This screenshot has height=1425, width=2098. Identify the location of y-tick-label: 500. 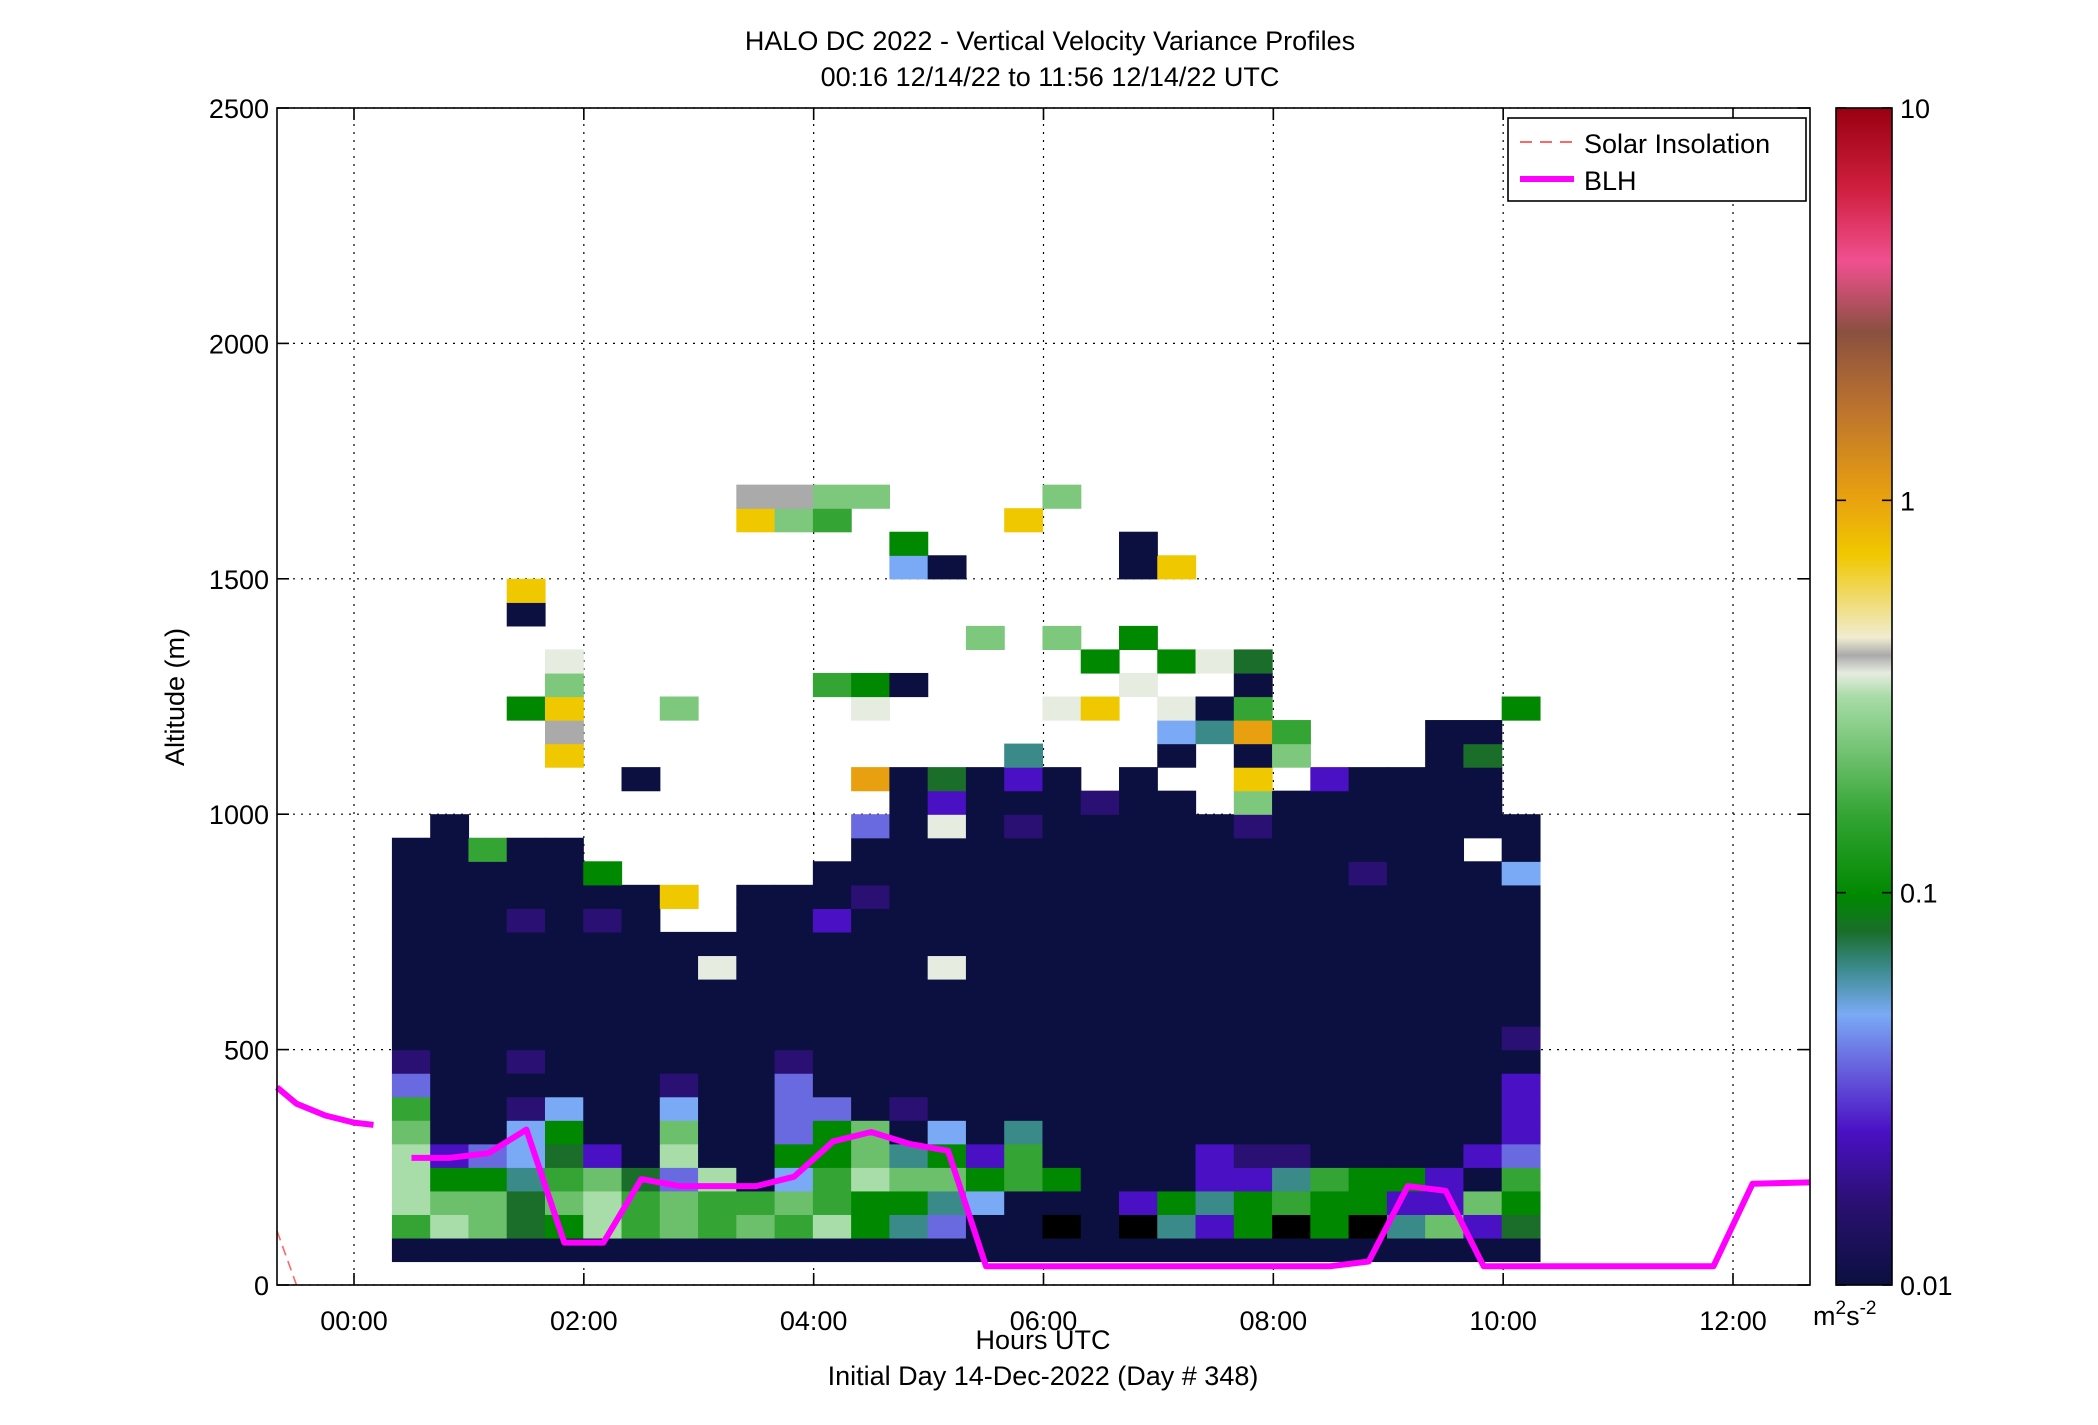
(246, 1051).